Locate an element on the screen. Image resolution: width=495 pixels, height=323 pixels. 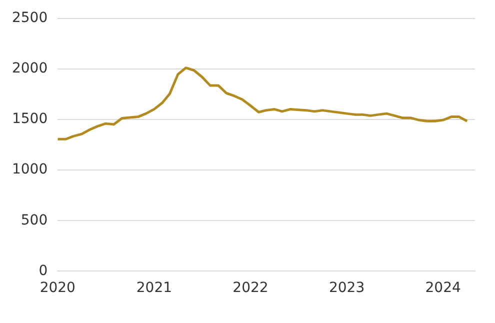
y-tick-label: 0 is located at coordinates (43, 270).